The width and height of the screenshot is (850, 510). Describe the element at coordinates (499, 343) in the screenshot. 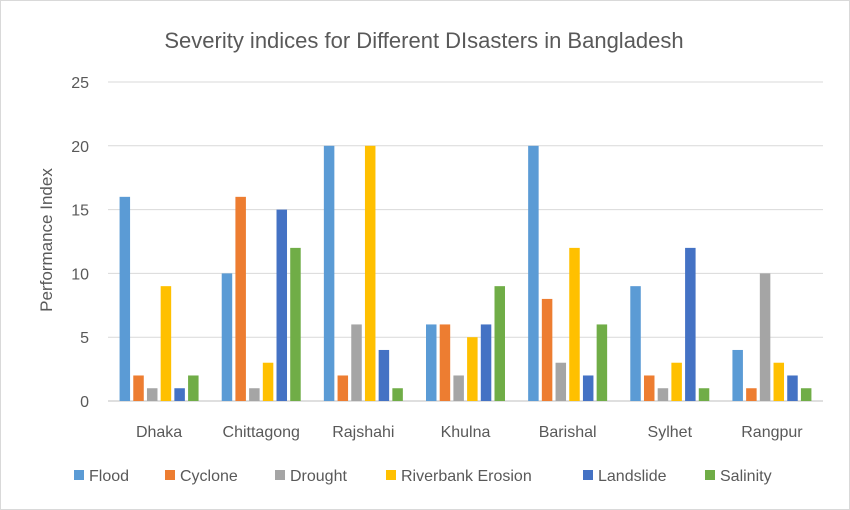

I see `bar-salinity-khulna` at that location.